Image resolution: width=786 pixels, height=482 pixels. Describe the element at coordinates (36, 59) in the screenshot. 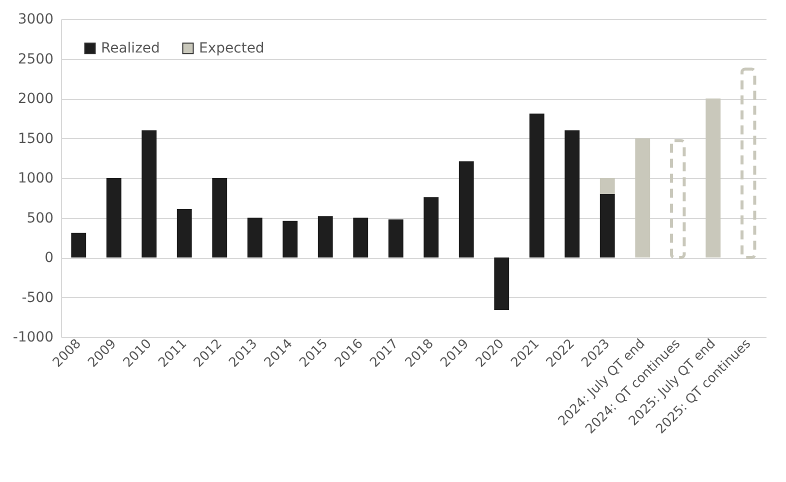

I see `y-tick-label: 2500` at that location.